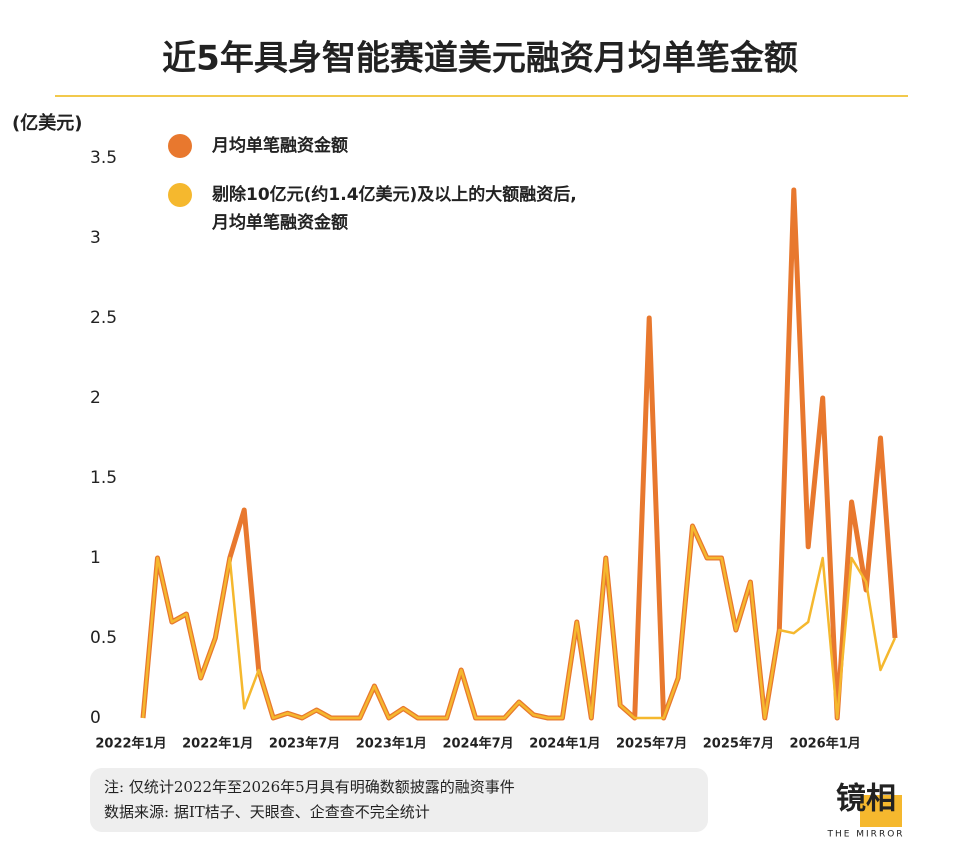  What do you see at coordinates (95, 238) in the screenshot?
I see `y-tick-label: 3` at bounding box center [95, 238].